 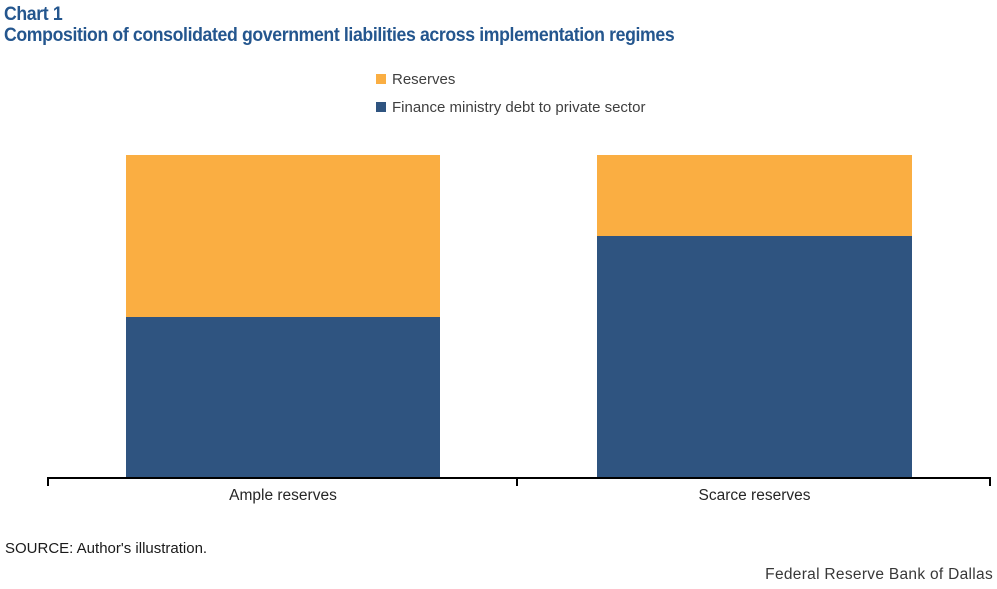 What do you see at coordinates (381, 107) in the screenshot?
I see `legend-swatch-debt` at bounding box center [381, 107].